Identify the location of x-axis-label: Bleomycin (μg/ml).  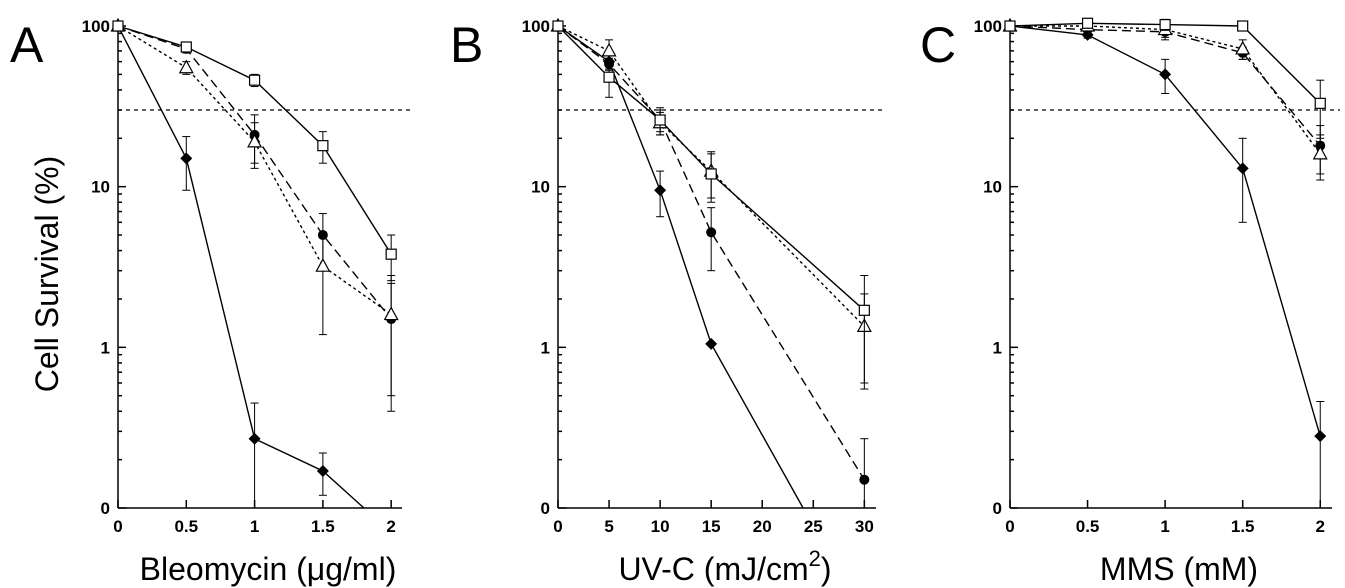
(268, 569).